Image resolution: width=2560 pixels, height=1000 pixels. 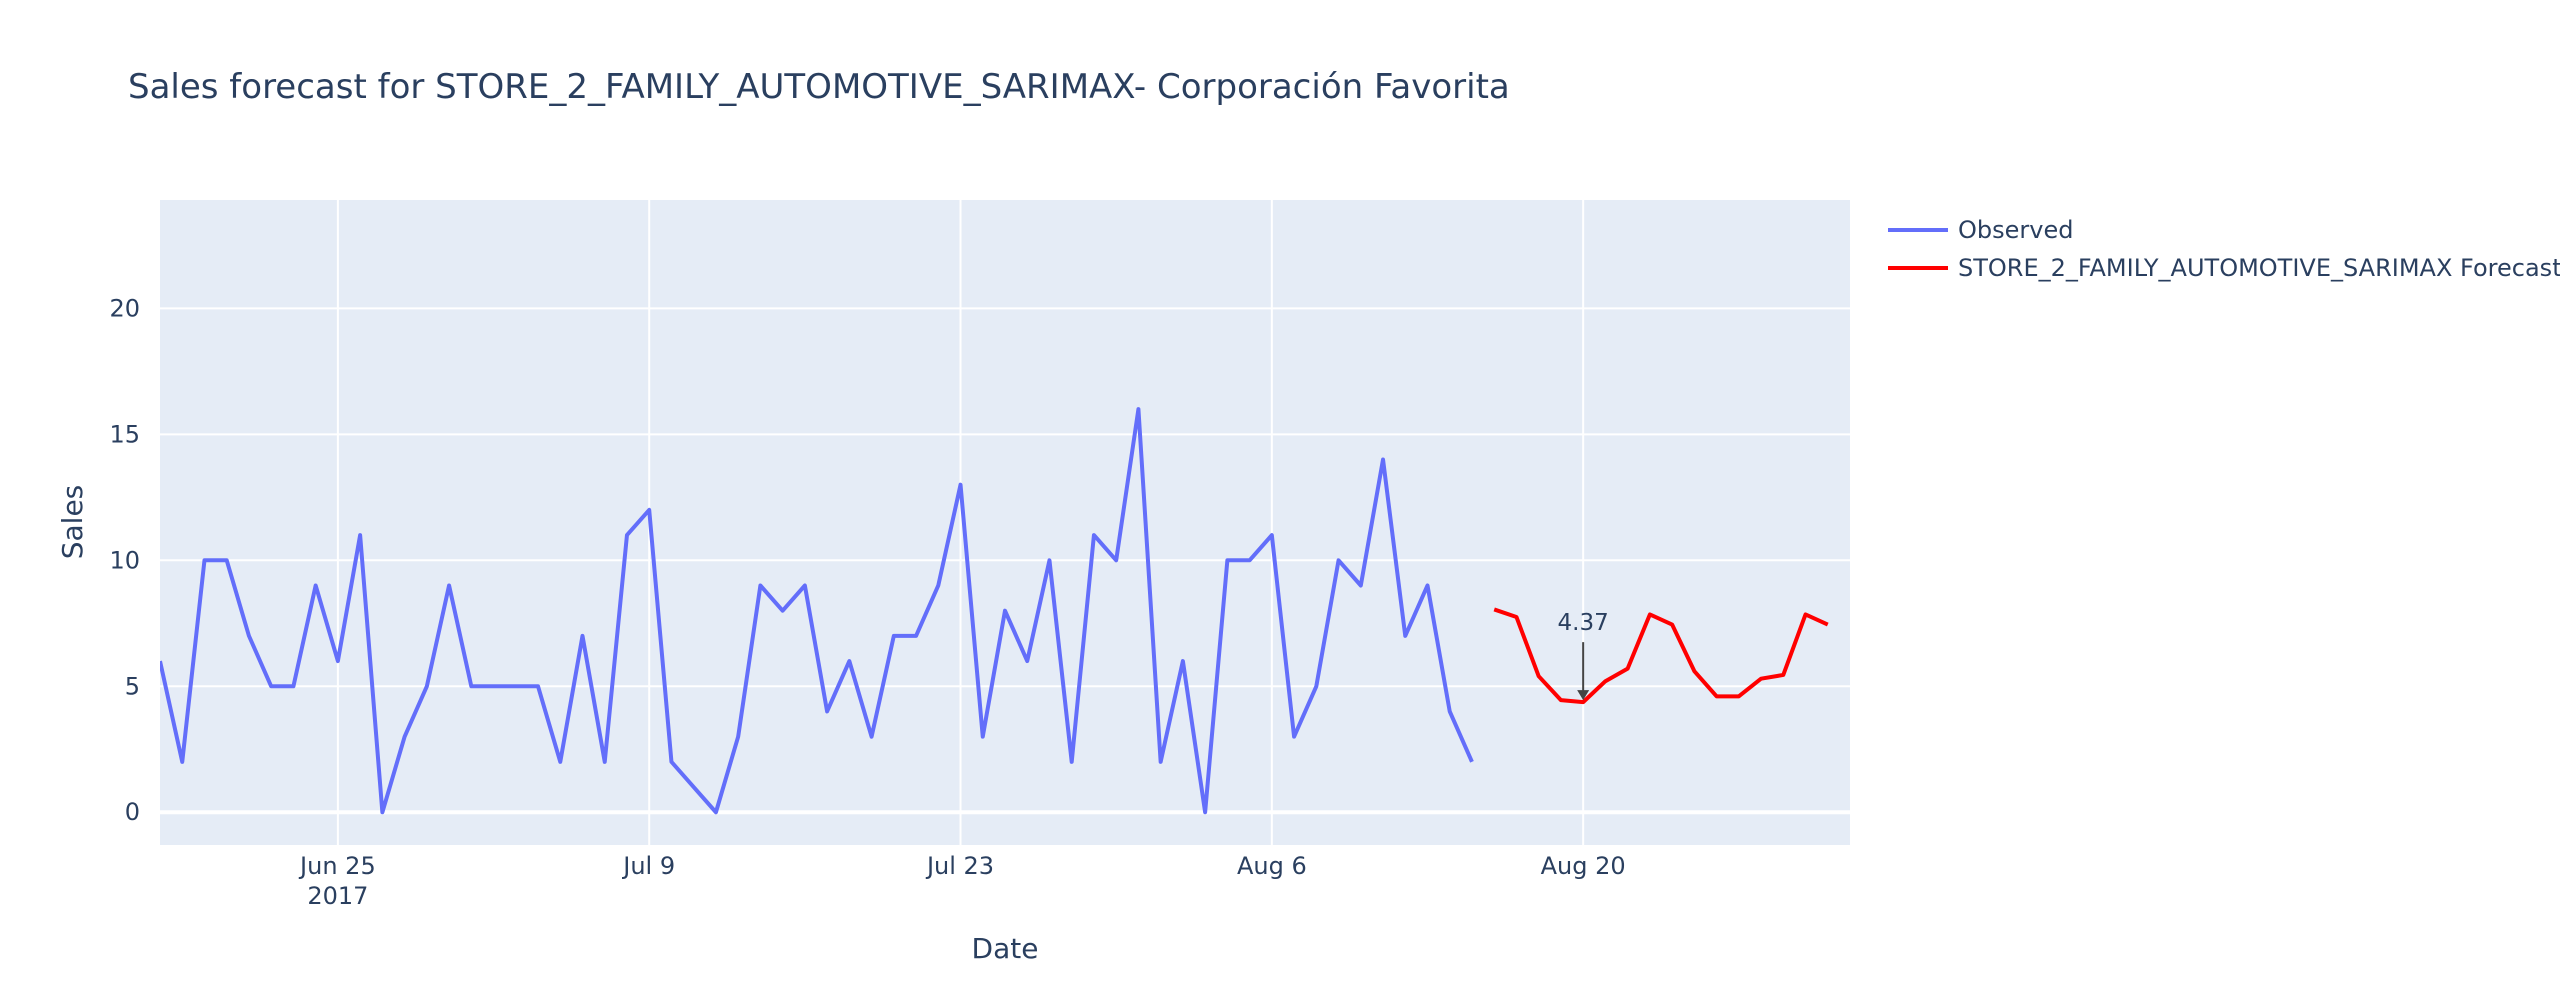 I want to click on legend-item-label: Observed, so click(x=2015, y=230).